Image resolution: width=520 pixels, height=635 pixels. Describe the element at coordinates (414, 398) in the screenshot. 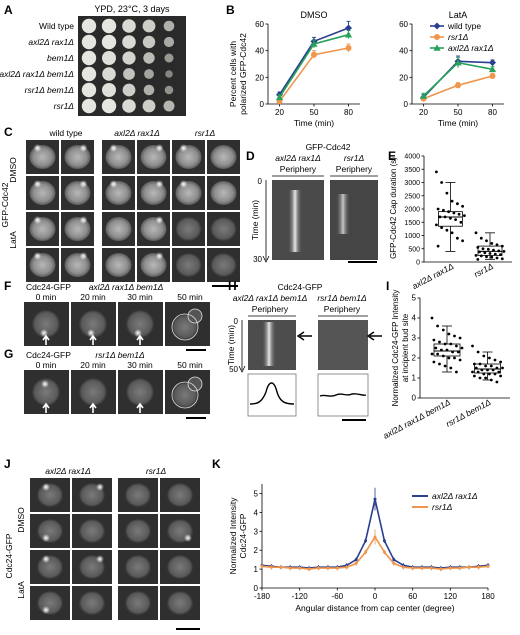

I see `y-tick-label: 0` at that location.